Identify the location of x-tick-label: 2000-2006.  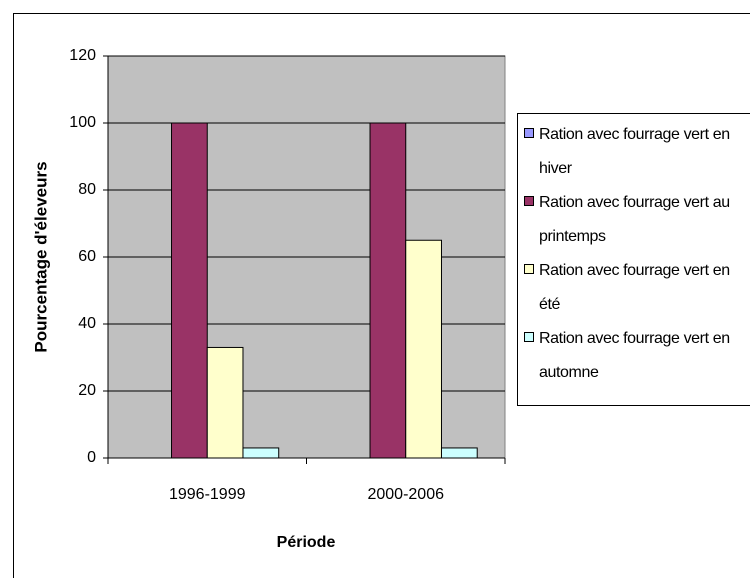
(405, 494).